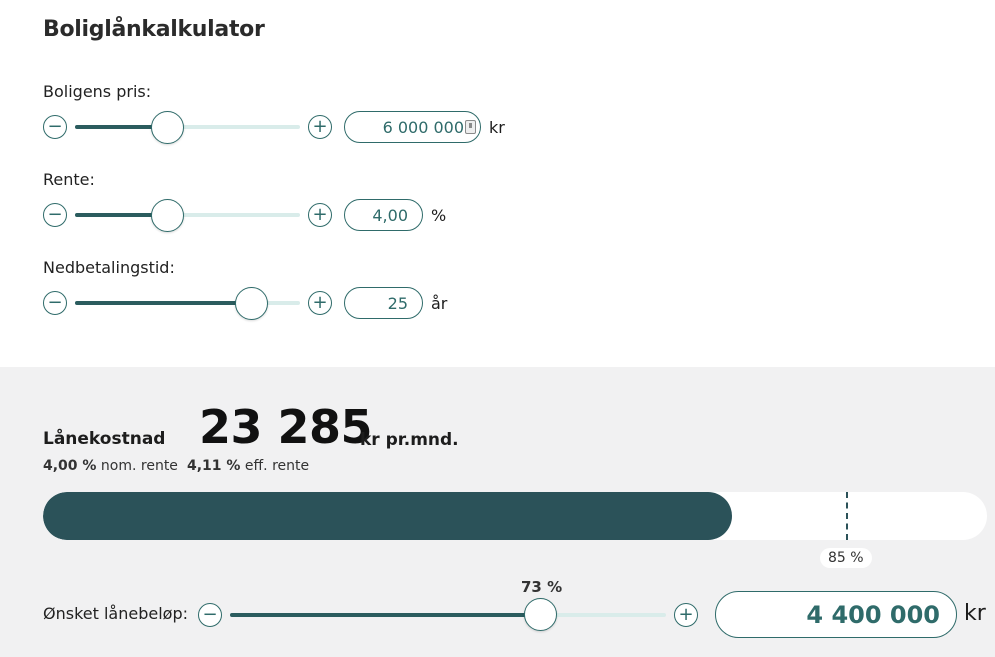 The image size is (995, 657). What do you see at coordinates (846, 558) in the screenshot?
I see `loan-limit-label: 85 %` at bounding box center [846, 558].